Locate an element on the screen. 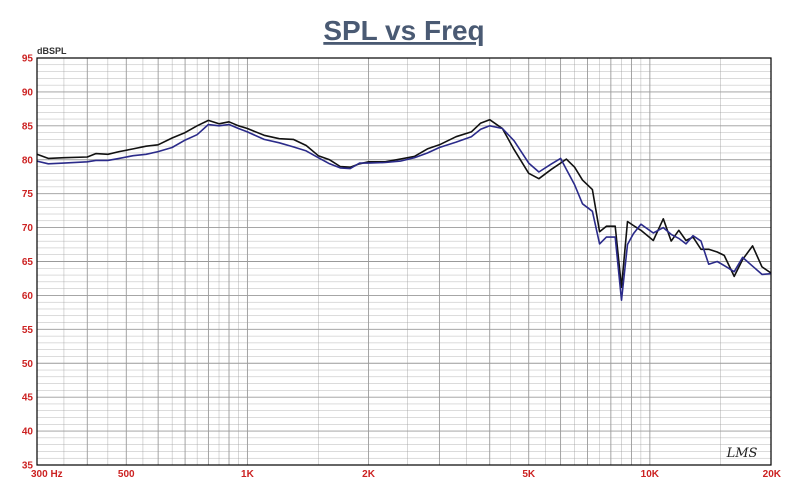  y-tick-label: 65 is located at coordinates (28, 262).